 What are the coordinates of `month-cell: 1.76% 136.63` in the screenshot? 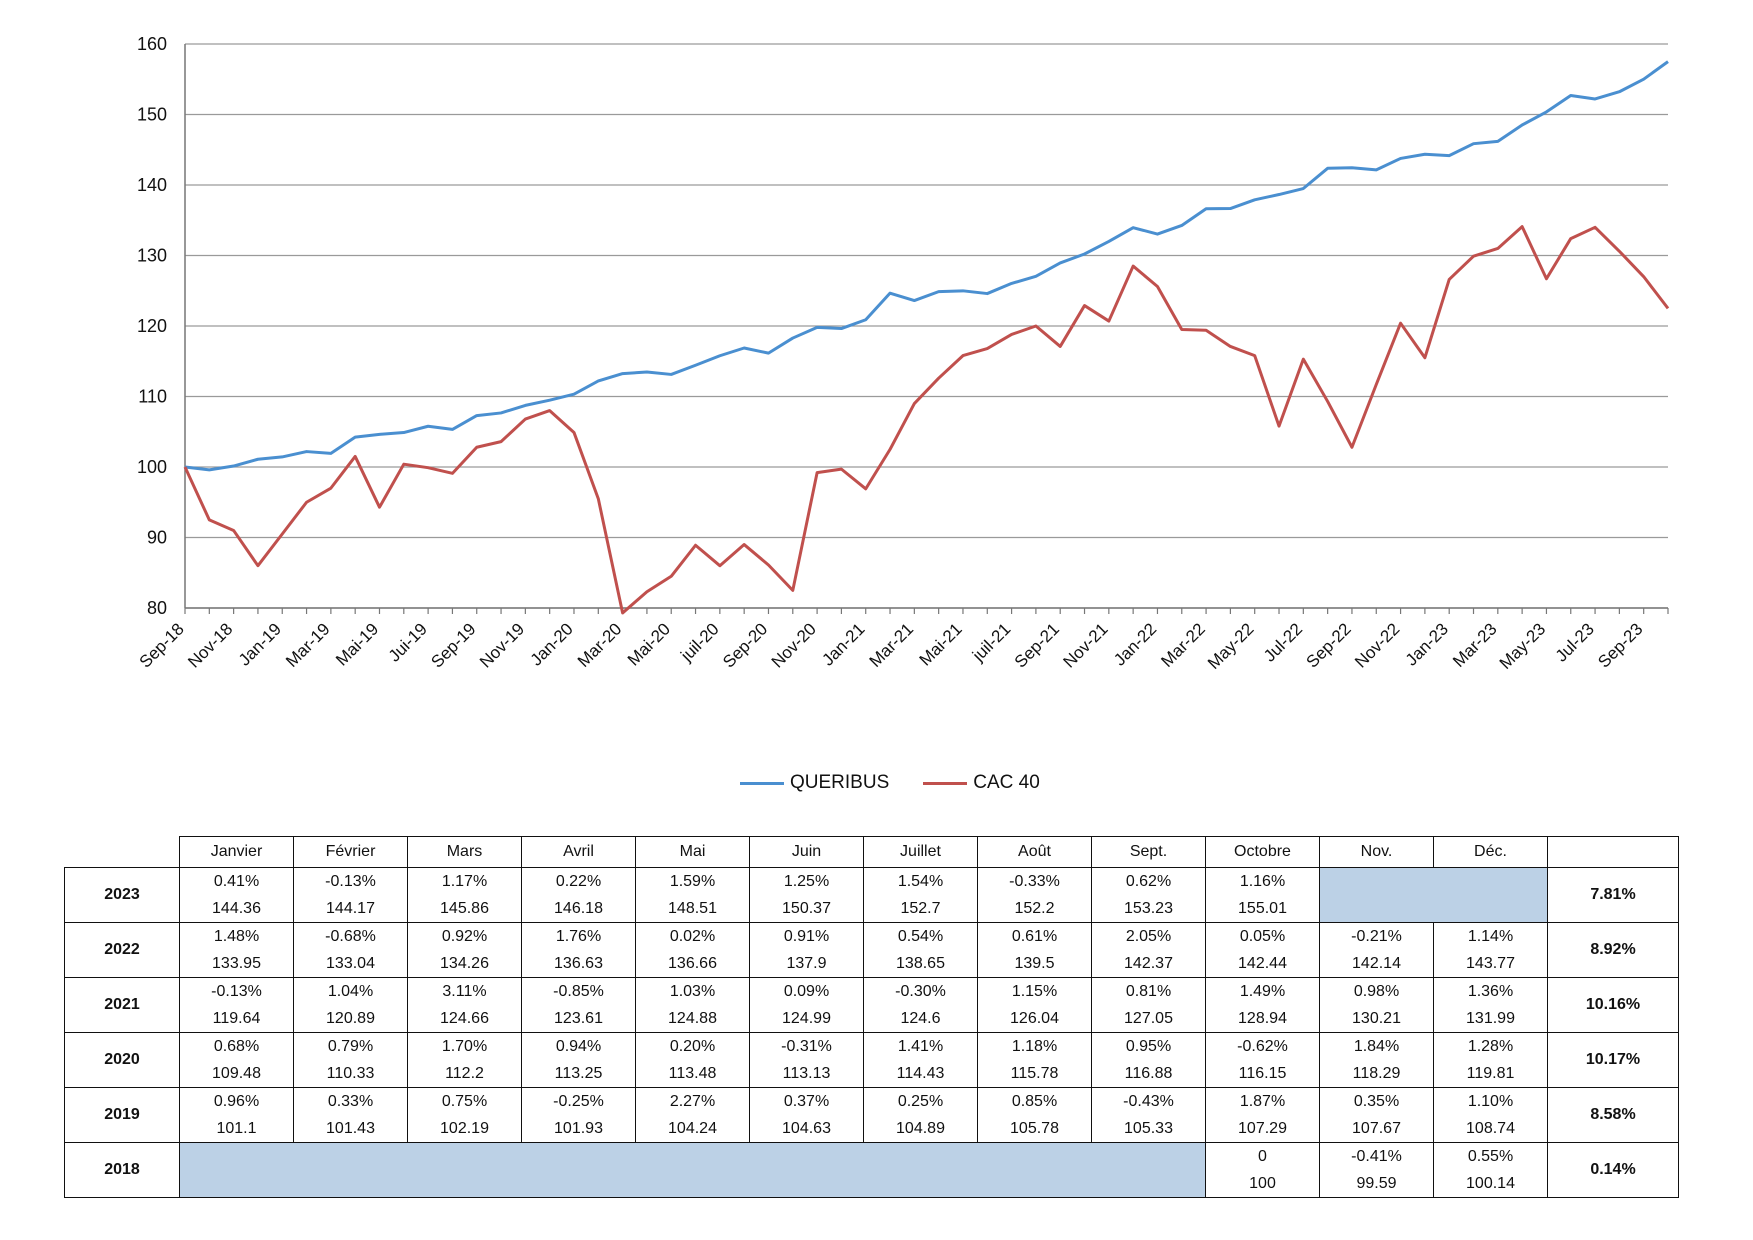 It's located at (578, 950).